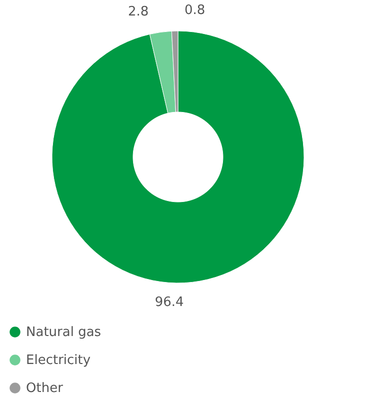  I want to click on legend-label: Natural gas, so click(64, 332).